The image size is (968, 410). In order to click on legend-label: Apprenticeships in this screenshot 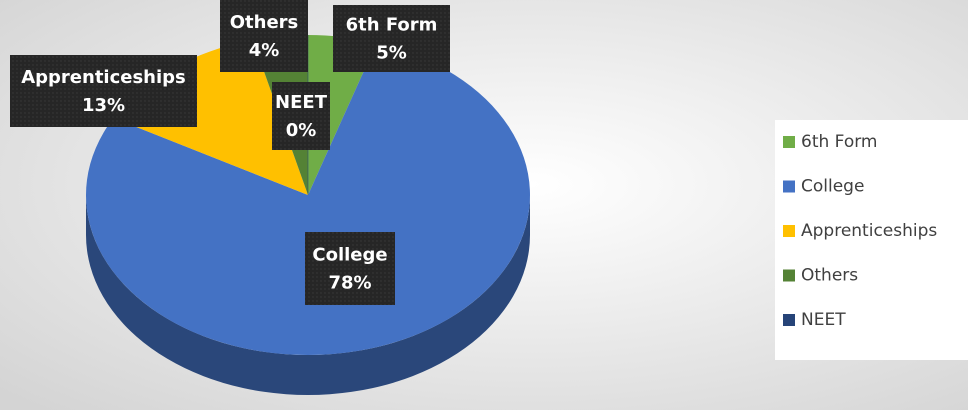, I will do `click(869, 231)`.